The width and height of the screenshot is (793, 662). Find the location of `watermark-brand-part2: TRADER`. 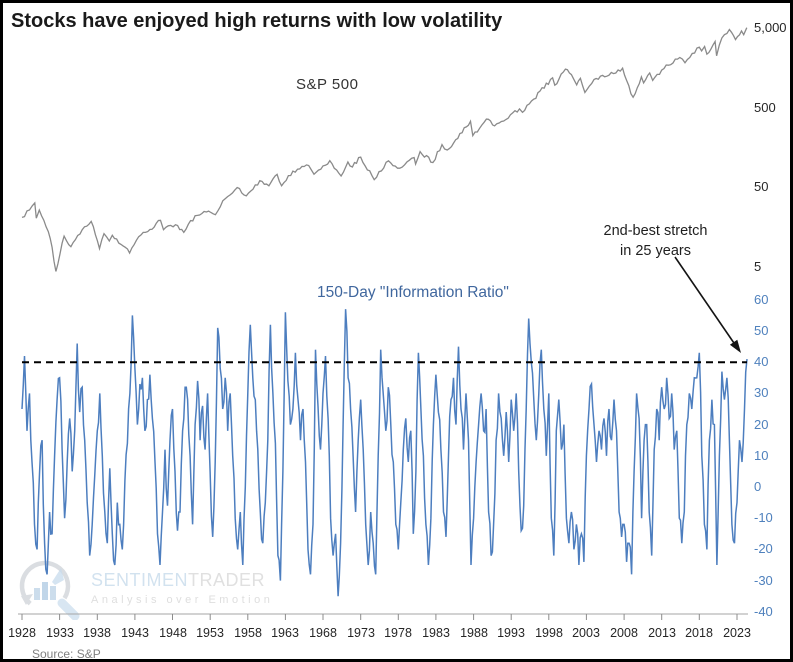

watermark-brand-part2: TRADER is located at coordinates (227, 580).